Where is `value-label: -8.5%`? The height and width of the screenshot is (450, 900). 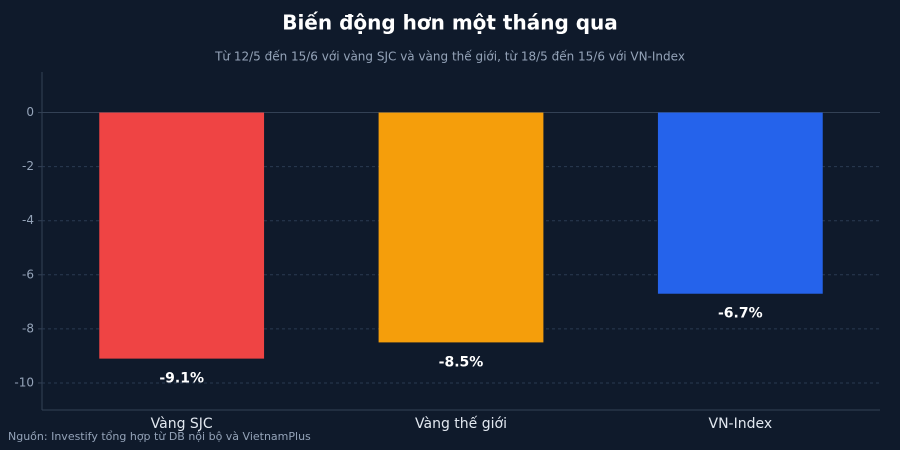 value-label: -8.5% is located at coordinates (461, 362).